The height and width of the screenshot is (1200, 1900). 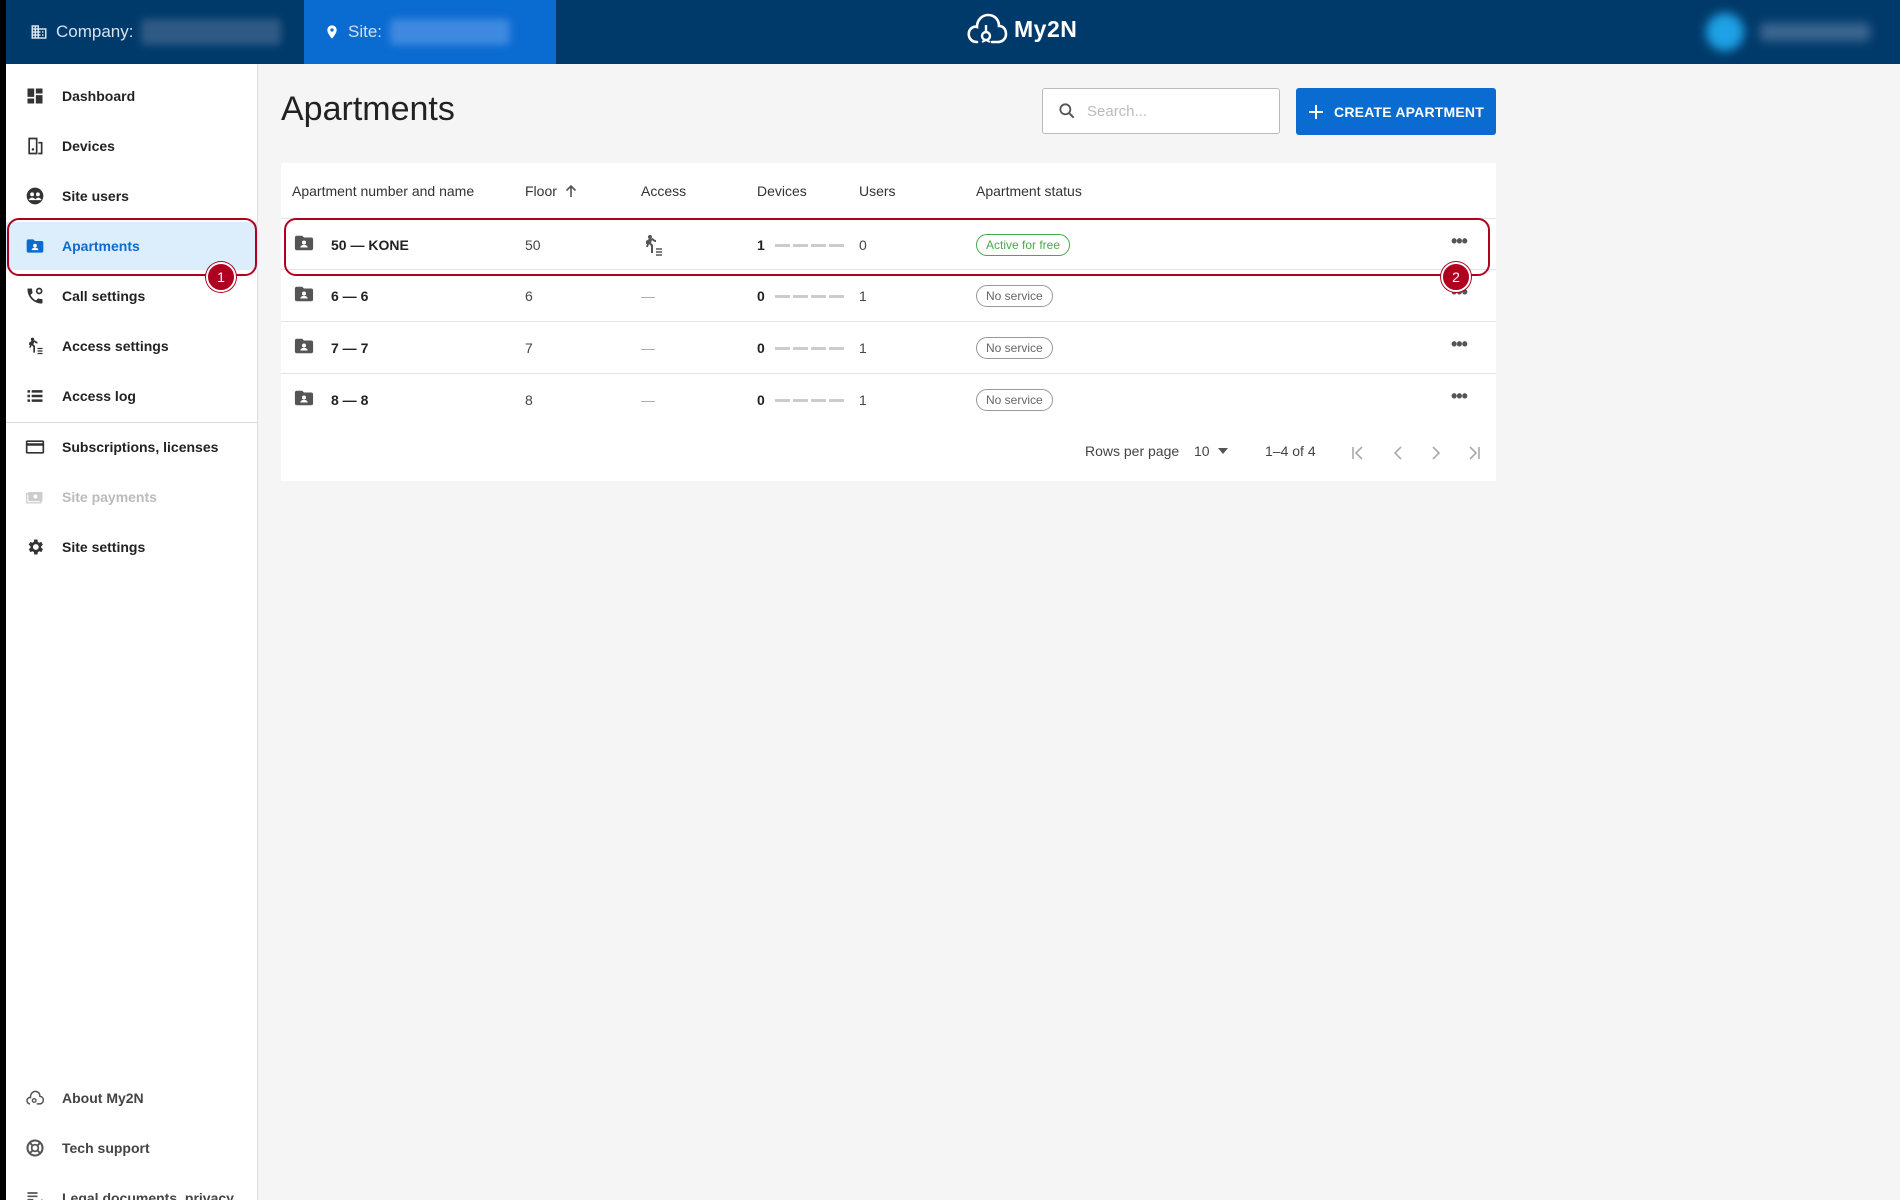 What do you see at coordinates (888, 400) in the screenshot?
I see `table-row: 8 — 8 8 — 0 1 No service •••` at bounding box center [888, 400].